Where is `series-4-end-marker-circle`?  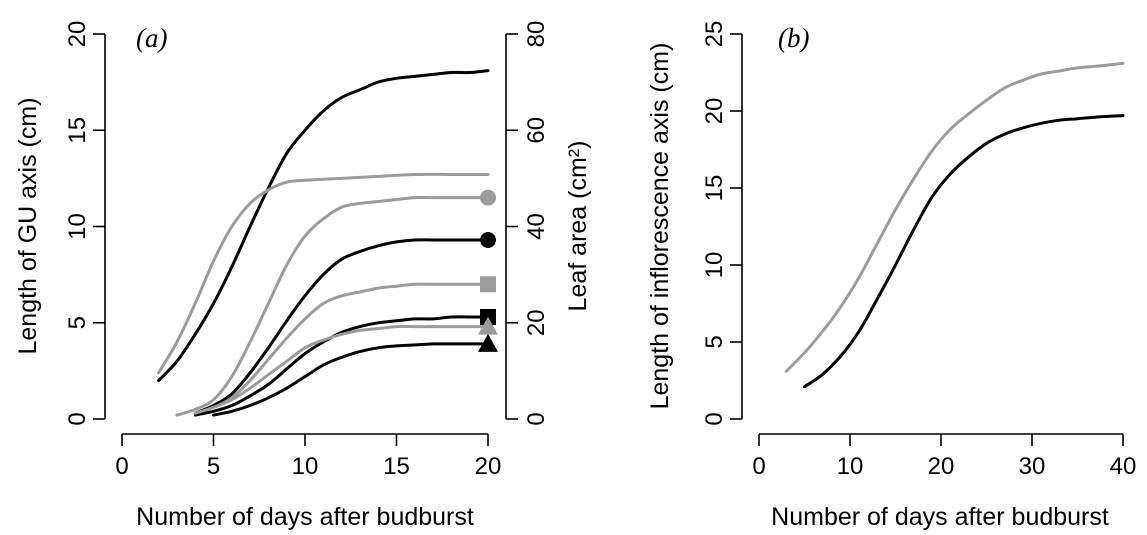 series-4-end-marker-circle is located at coordinates (488, 239).